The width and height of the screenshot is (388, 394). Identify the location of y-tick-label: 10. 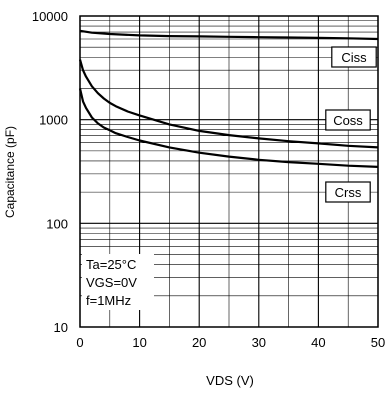
(61, 327).